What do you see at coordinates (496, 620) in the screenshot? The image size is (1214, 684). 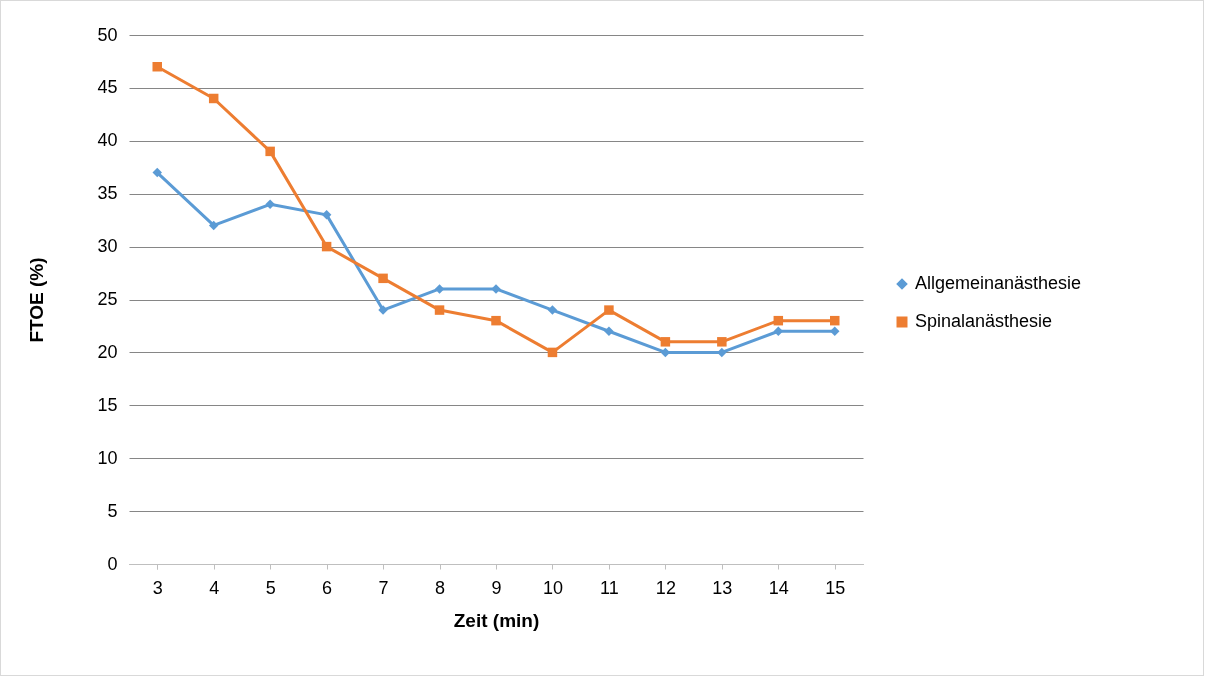 I see `x-axis-title: Zeit (min)` at bounding box center [496, 620].